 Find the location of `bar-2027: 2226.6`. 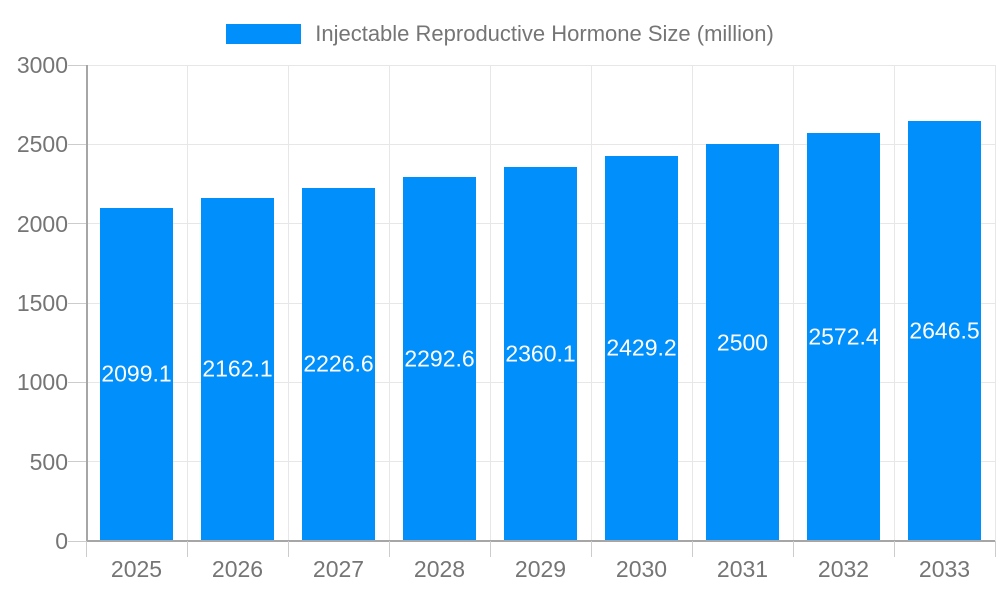

bar-2027: 2226.6 is located at coordinates (338, 364).